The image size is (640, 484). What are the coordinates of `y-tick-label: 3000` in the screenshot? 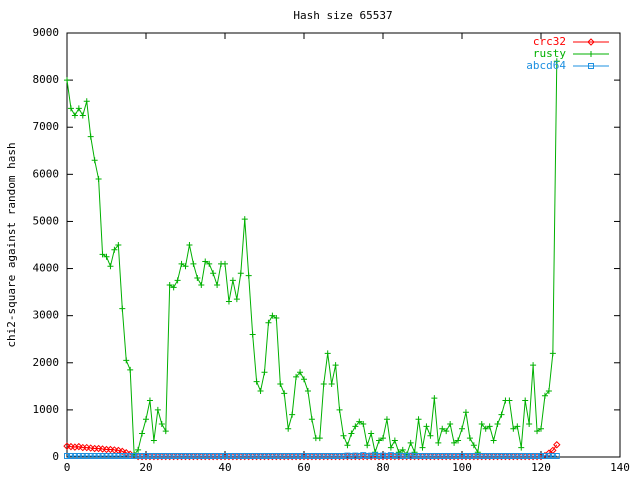 It's located at (46, 315).